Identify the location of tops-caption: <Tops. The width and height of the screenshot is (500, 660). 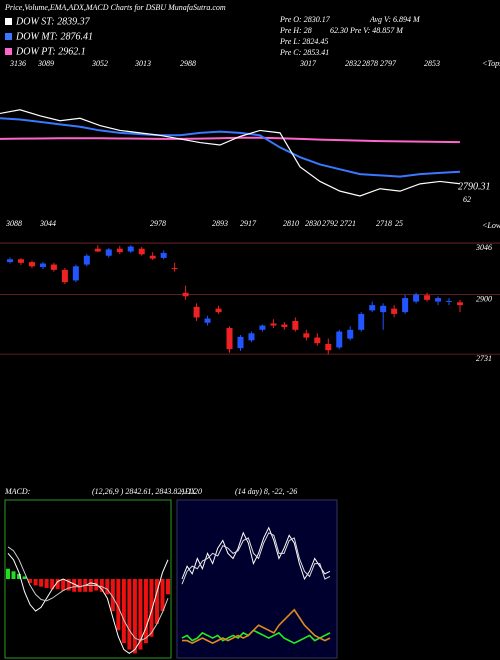
(491, 63).